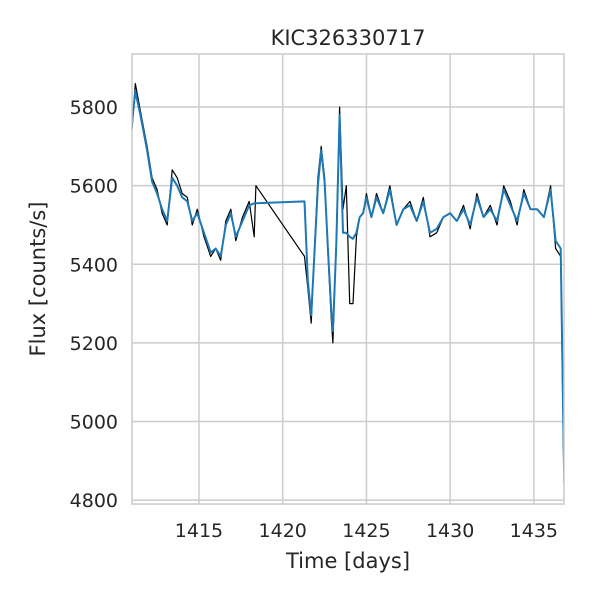  I want to click on y-axis-label: Flux [counts/s], so click(38, 279).